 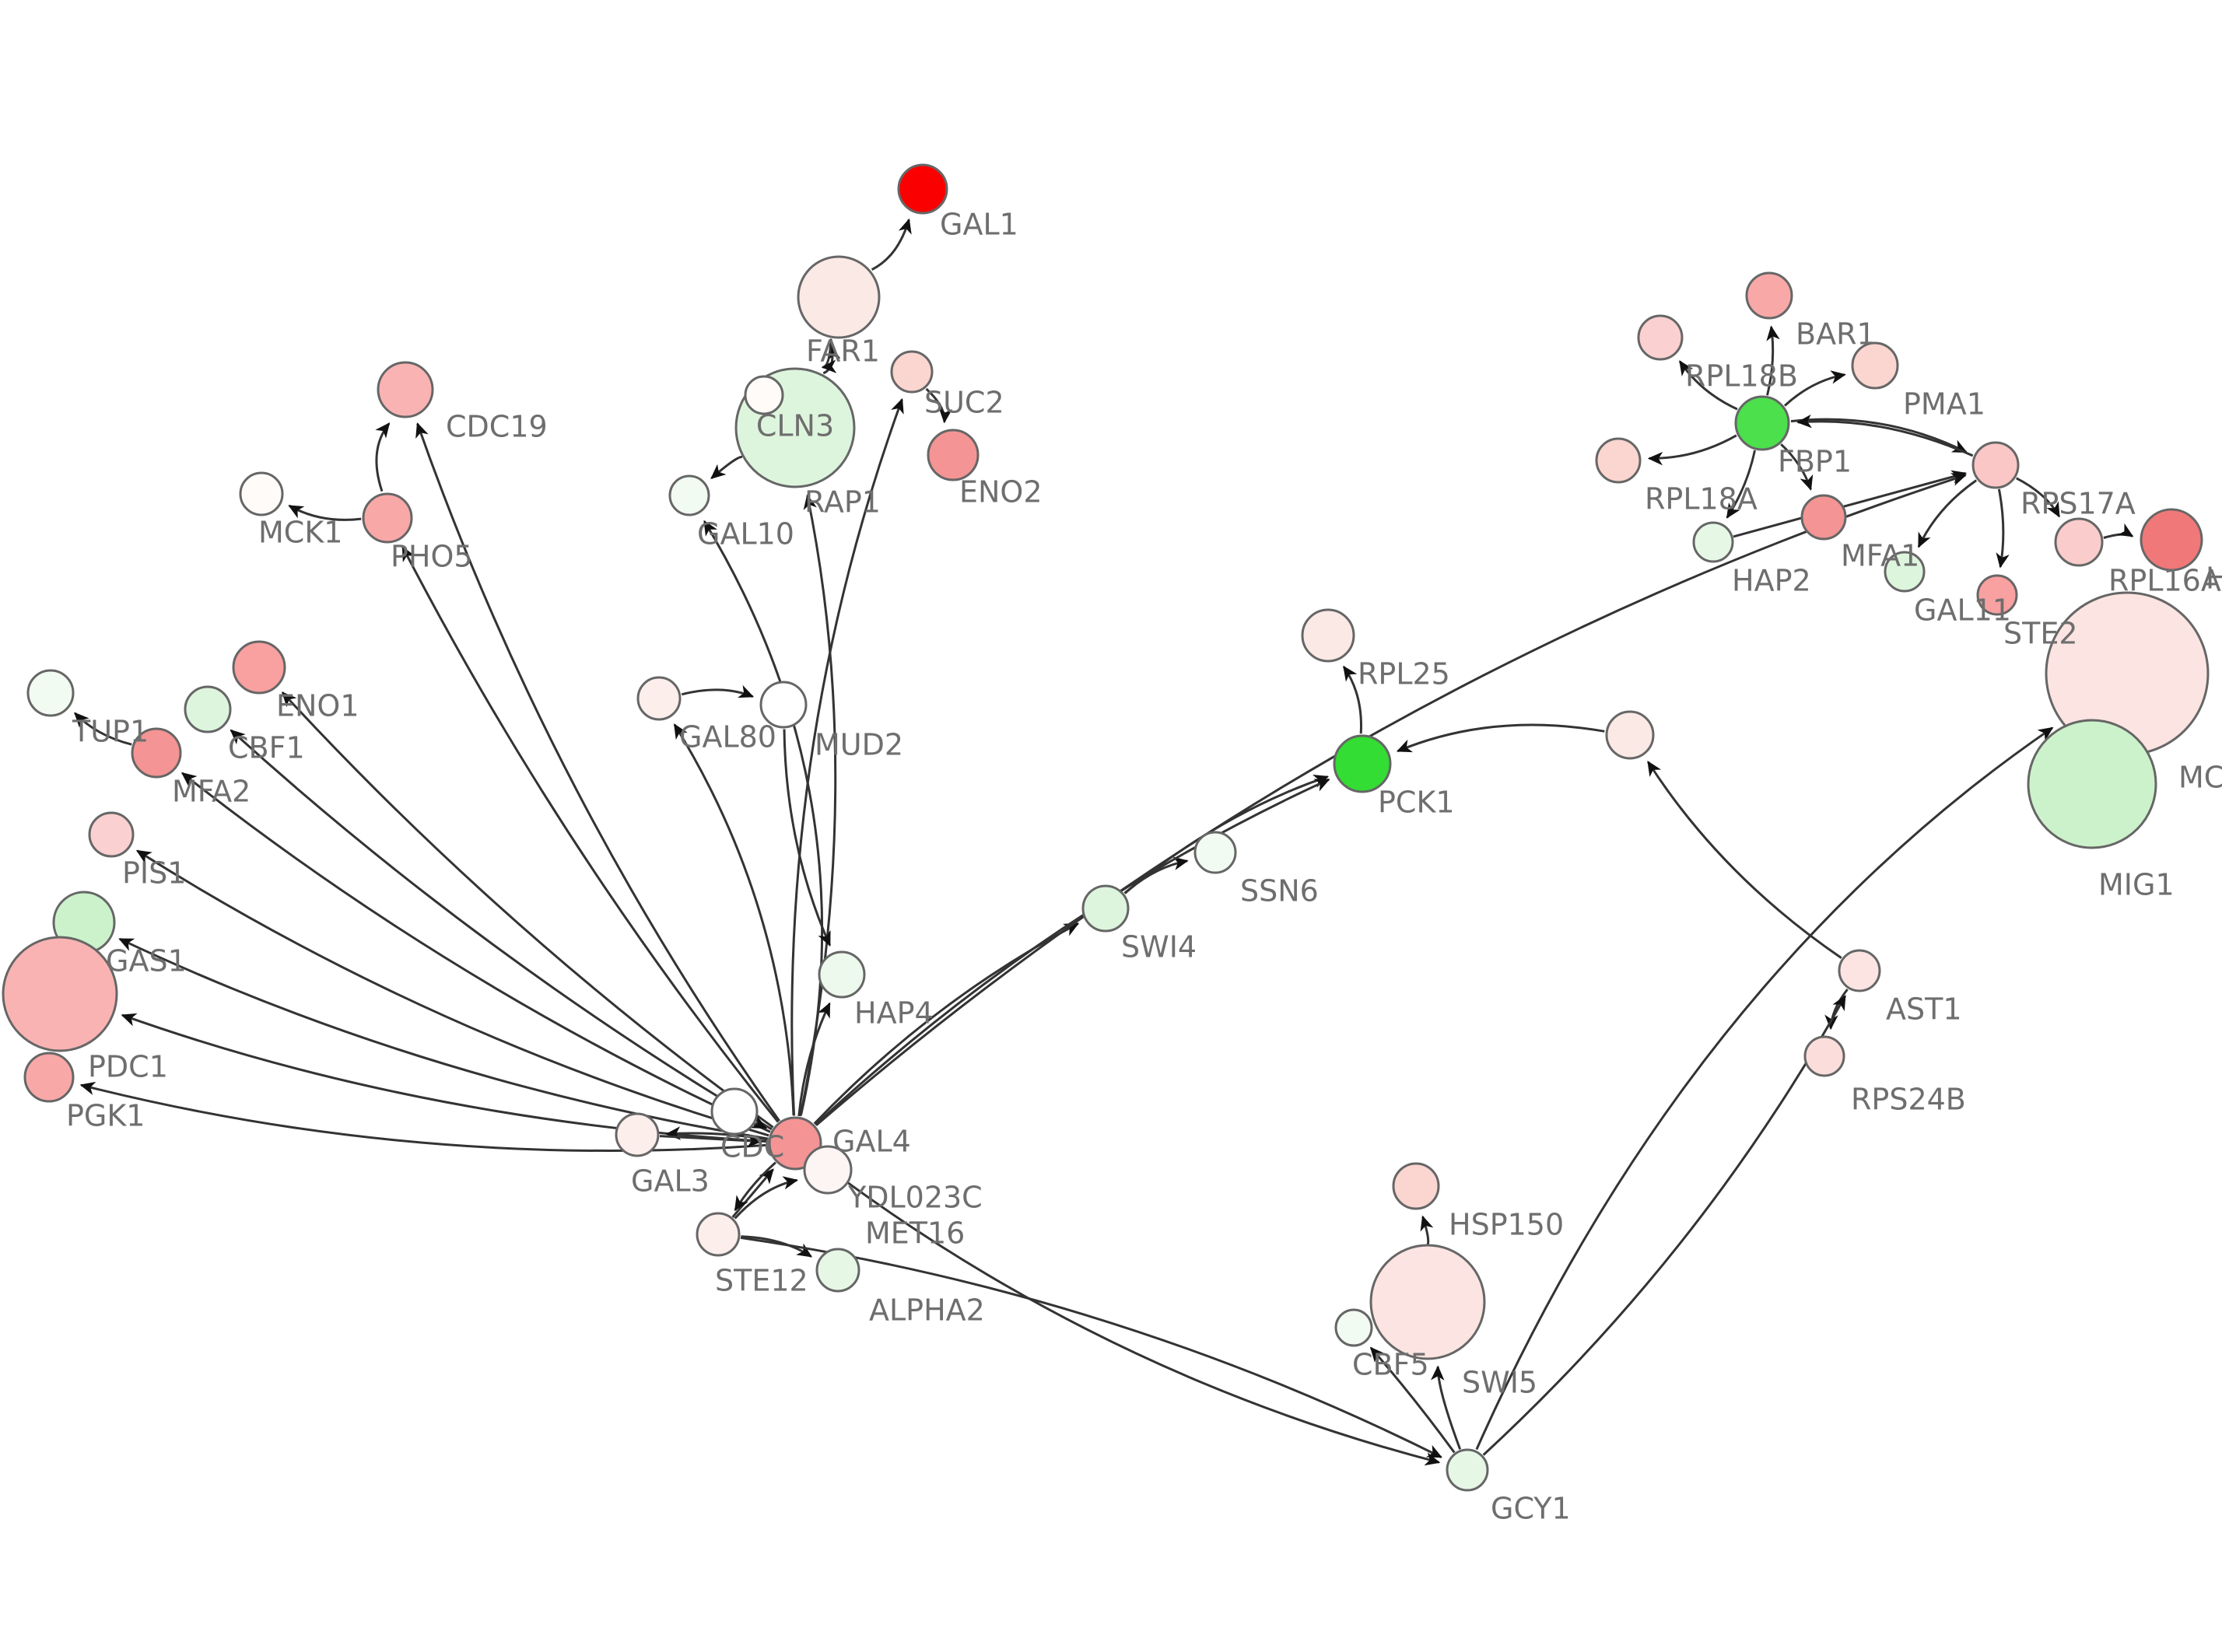 I want to click on edge-pho5-to-cdc19, so click(x=383, y=457).